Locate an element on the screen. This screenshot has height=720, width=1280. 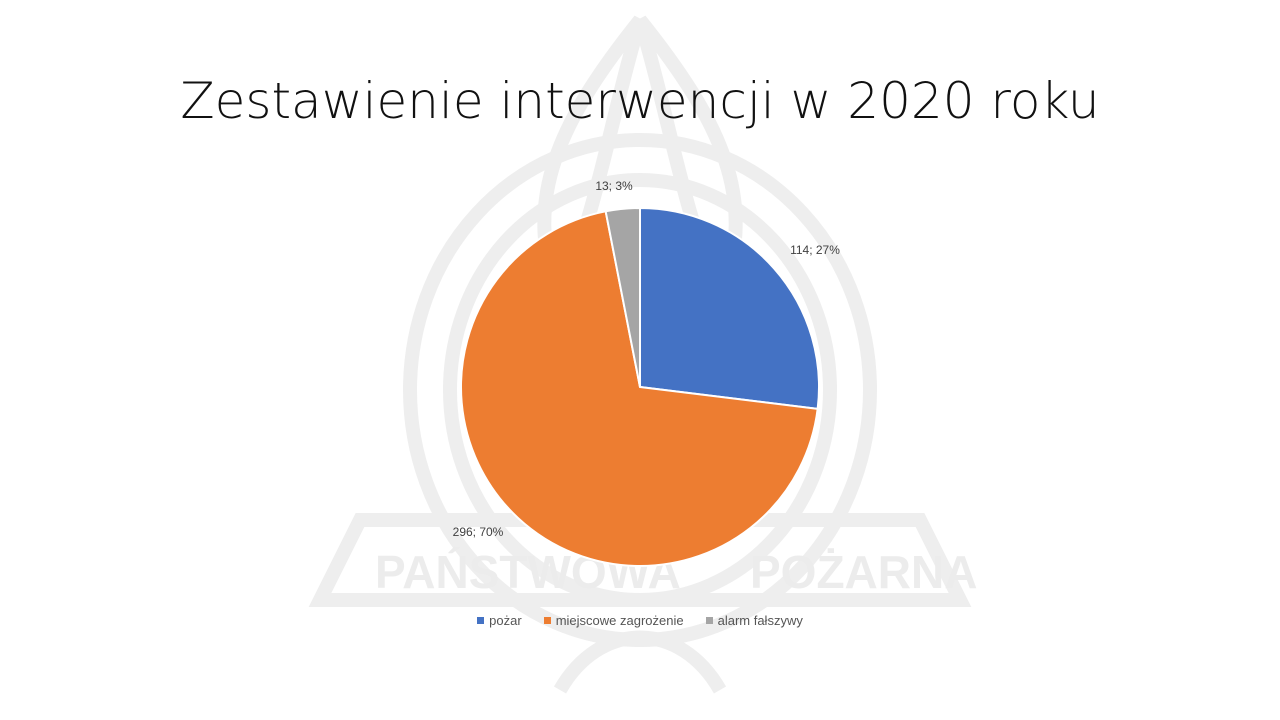
chart-title: Zestawienie interwencji w 2020 roku is located at coordinates (640, 101).